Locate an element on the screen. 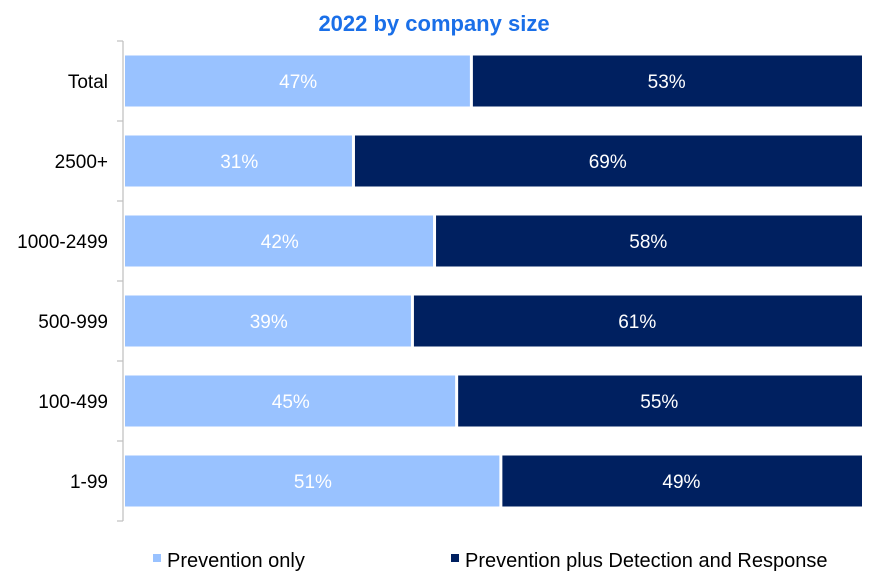  data-label: 58% is located at coordinates (648, 242).